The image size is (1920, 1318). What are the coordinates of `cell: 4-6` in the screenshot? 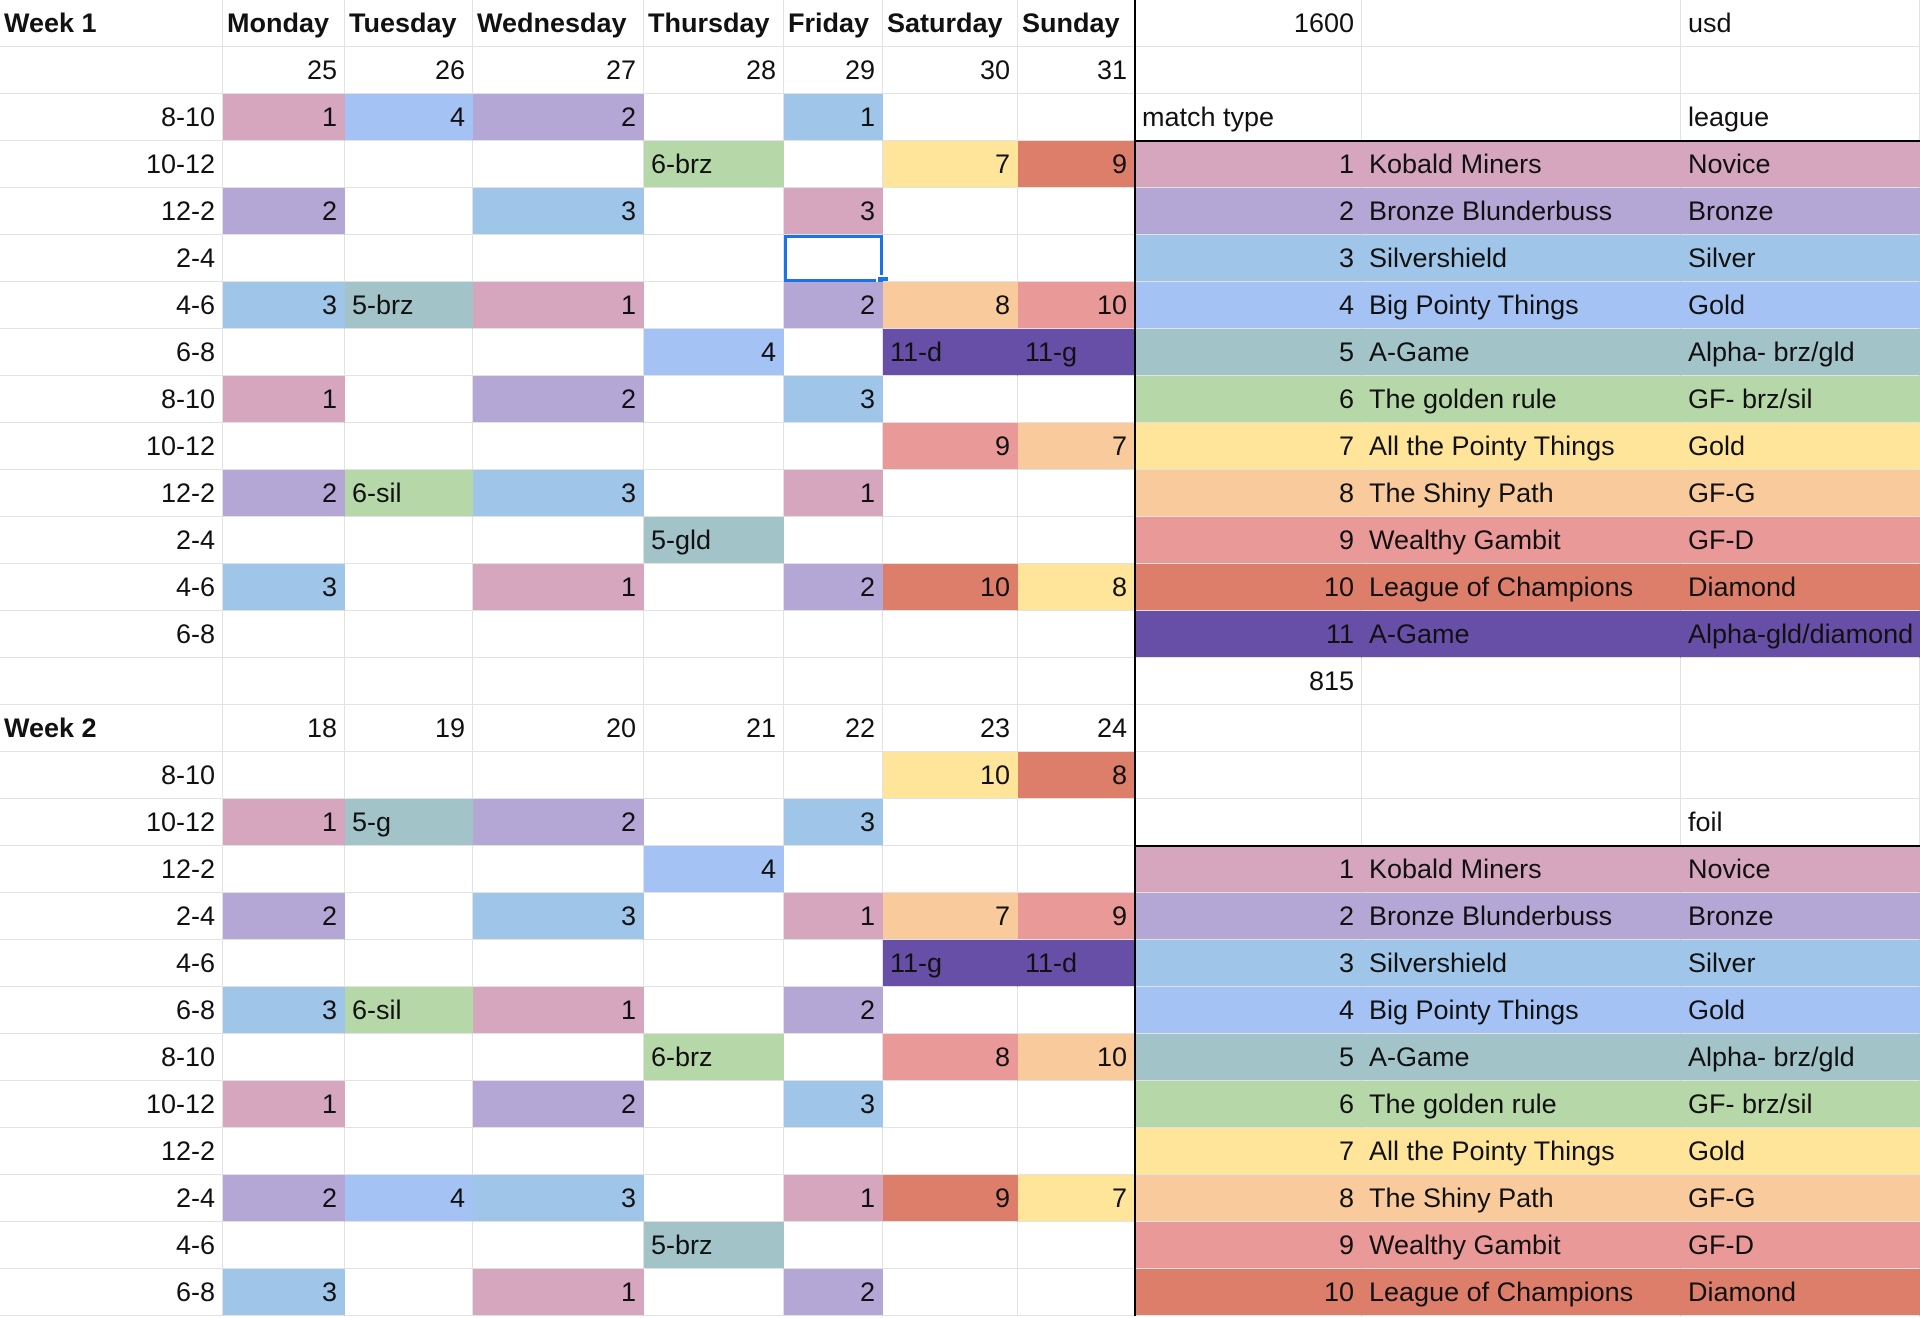 It's located at (111, 305).